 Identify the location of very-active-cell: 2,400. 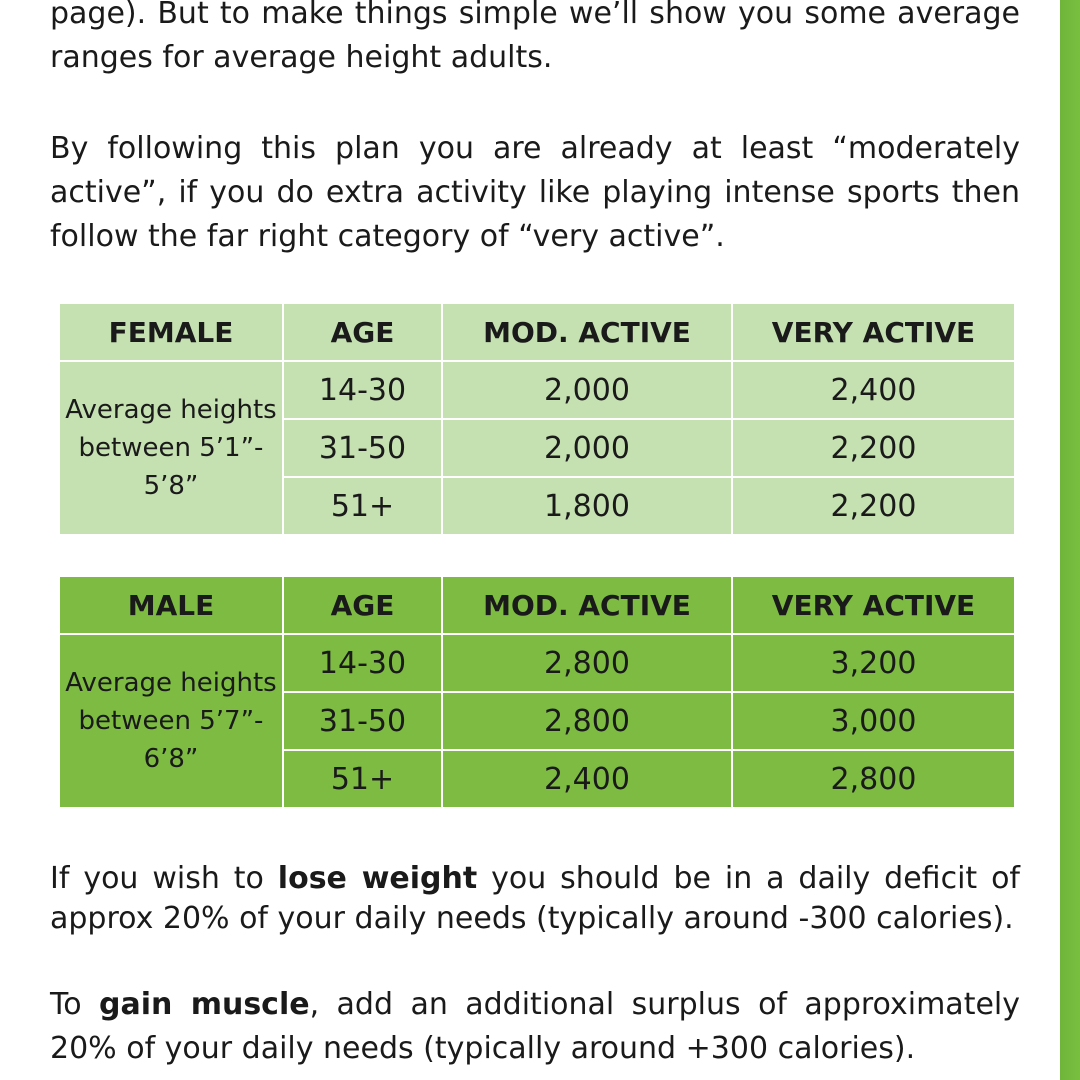
(873, 390).